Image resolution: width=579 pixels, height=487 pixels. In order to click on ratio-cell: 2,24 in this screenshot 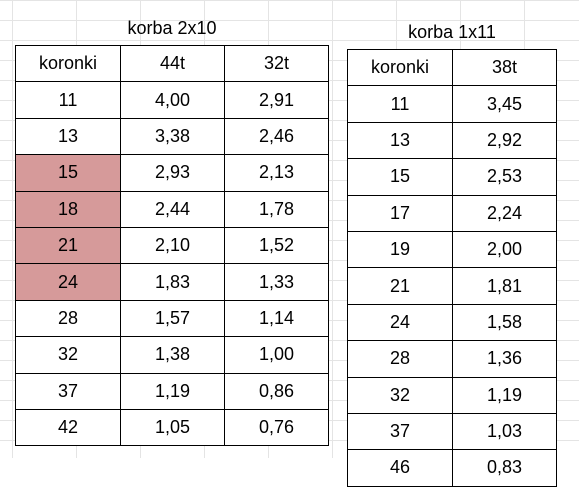, I will do `click(504, 213)`.